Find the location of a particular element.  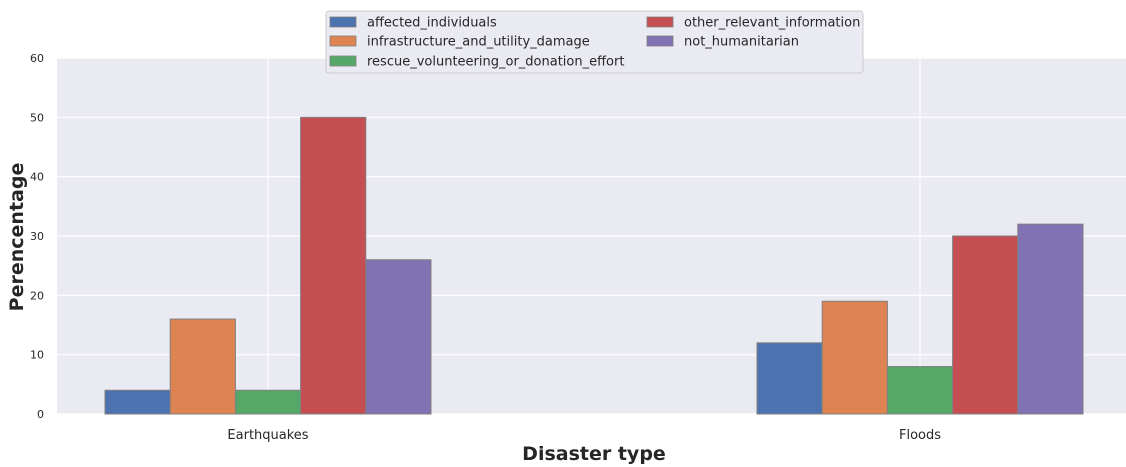

y-tick-label: 0 is located at coordinates (40, 414).